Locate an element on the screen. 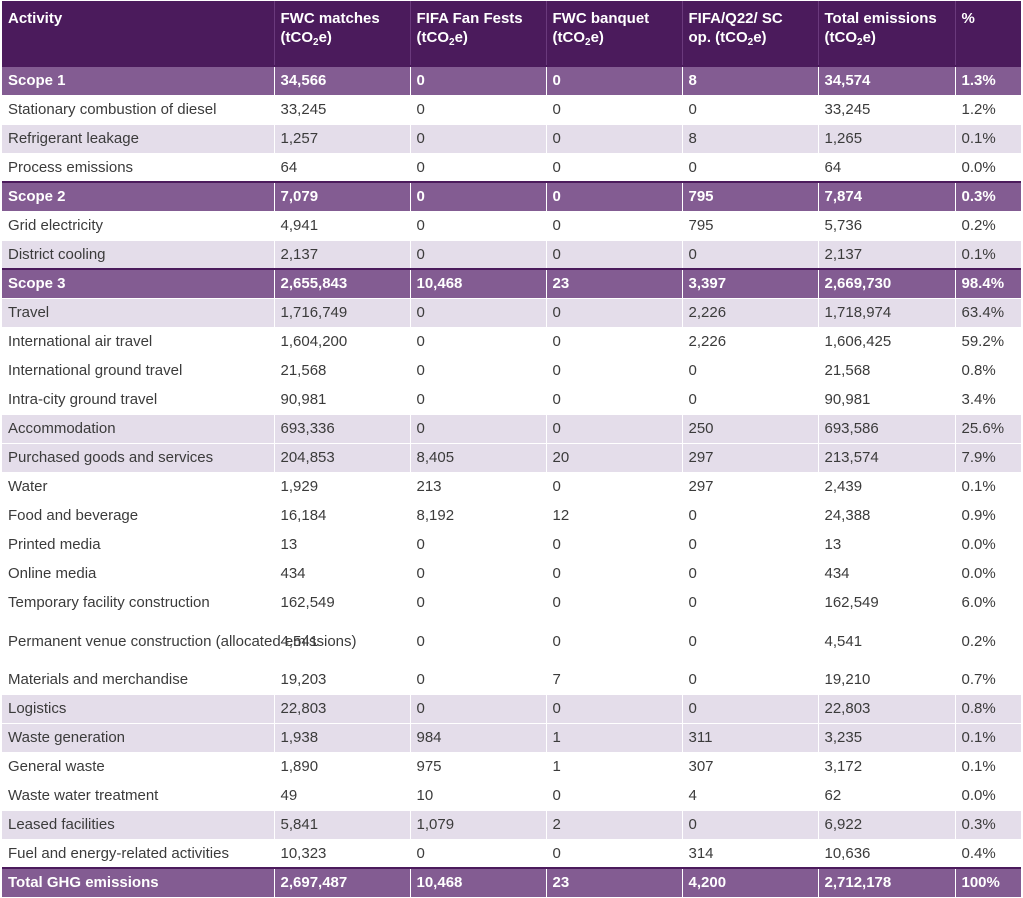 The width and height of the screenshot is (1023, 898). cell-activity: District cooling is located at coordinates (138, 255).